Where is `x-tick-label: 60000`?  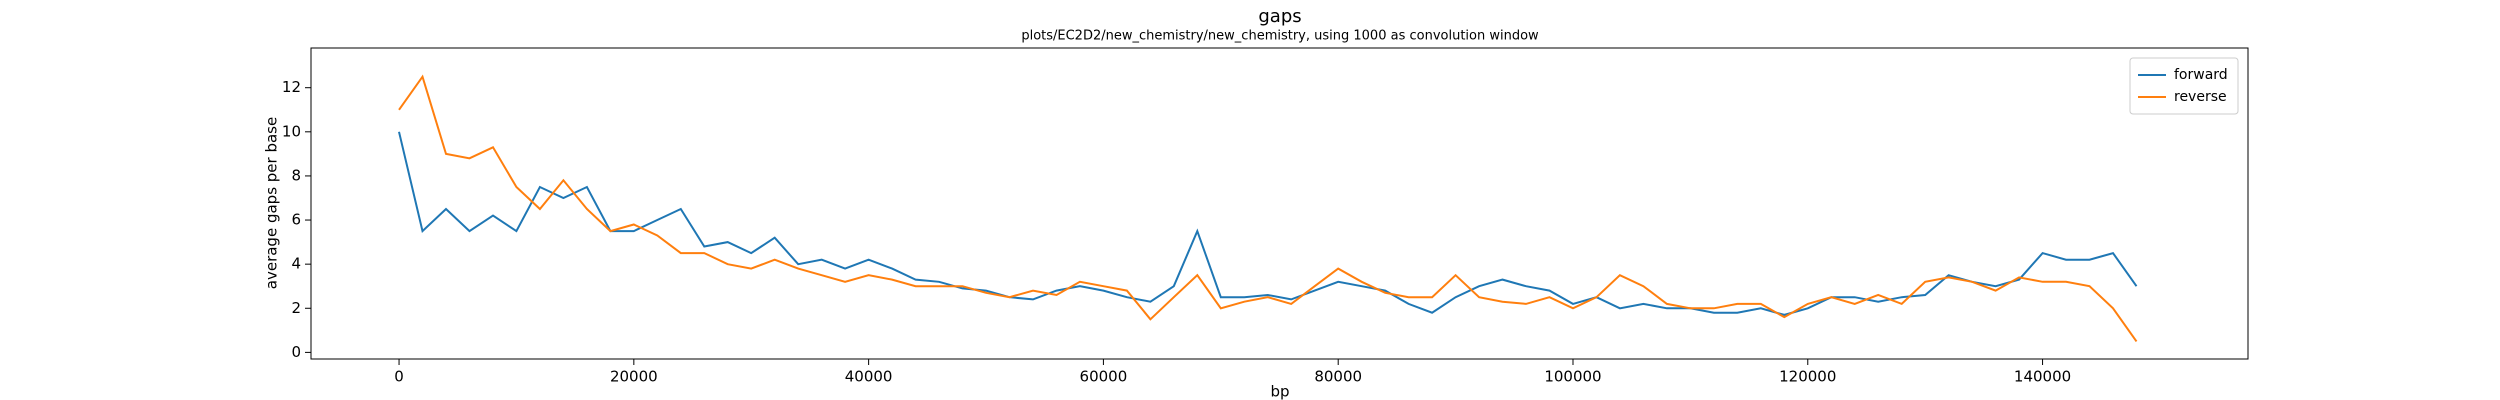
x-tick-label: 60000 is located at coordinates (1104, 377).